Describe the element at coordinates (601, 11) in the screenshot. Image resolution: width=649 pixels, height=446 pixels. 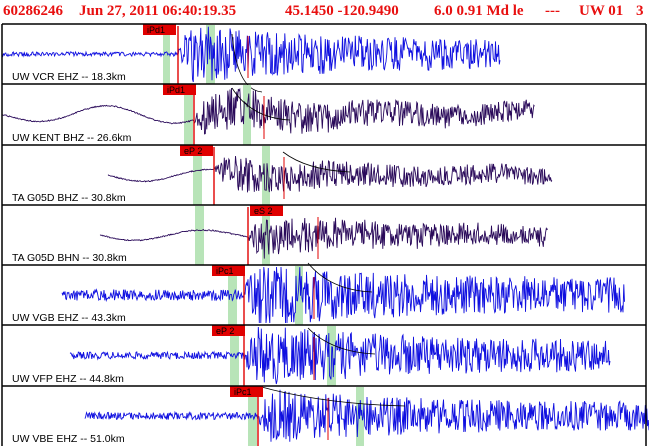
I see `event-network: UW 01` at that location.